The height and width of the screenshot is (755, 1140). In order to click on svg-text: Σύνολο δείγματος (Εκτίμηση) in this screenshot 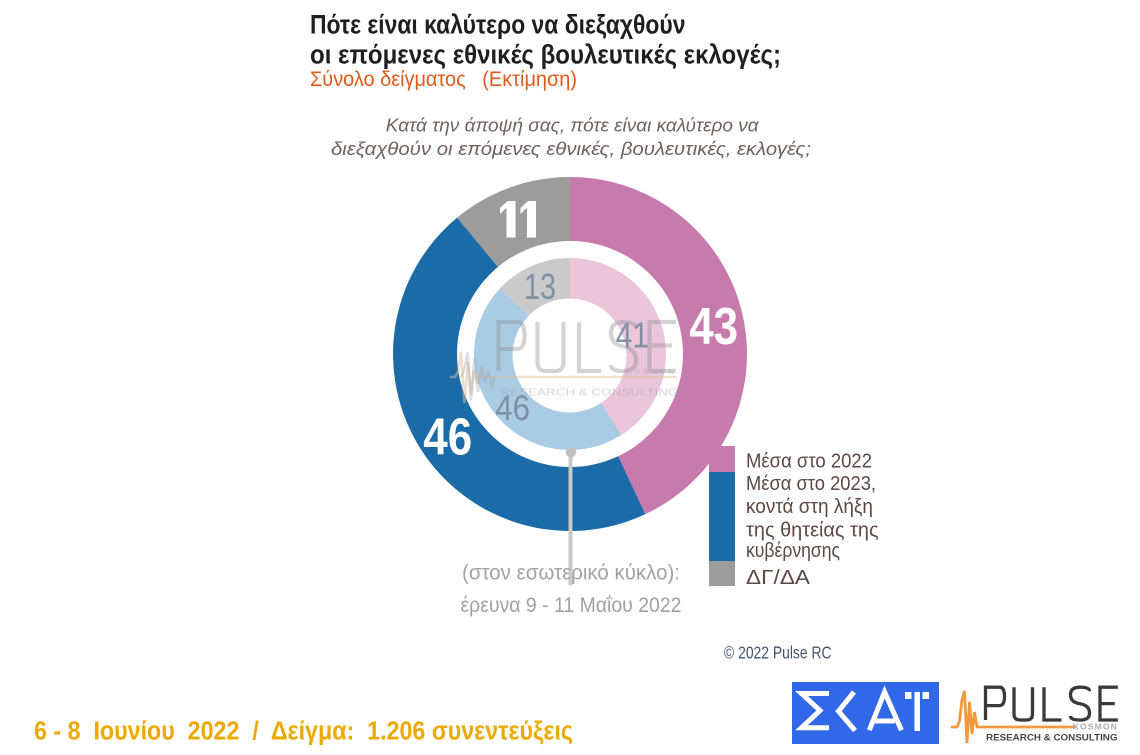, I will do `click(443, 78)`.